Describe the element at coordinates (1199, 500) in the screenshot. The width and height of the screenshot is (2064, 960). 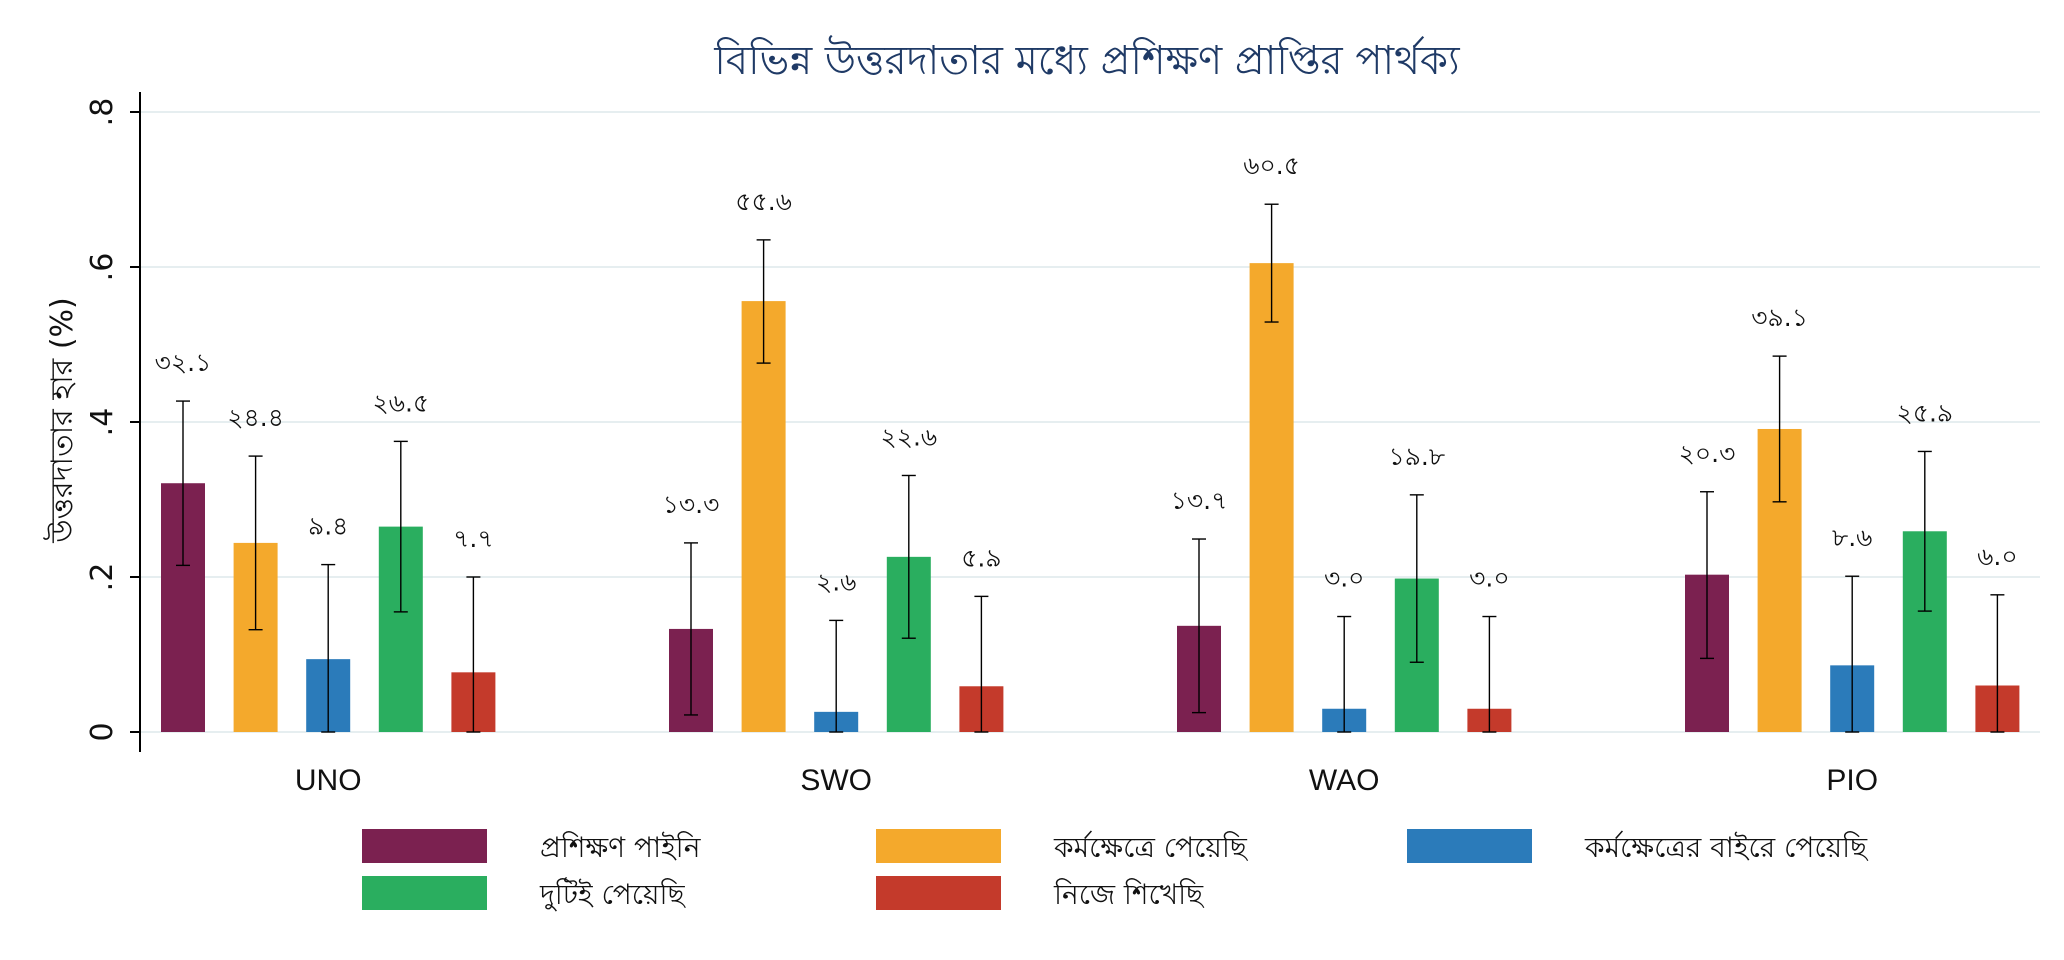
I see `data-label: ১৩.৭` at that location.